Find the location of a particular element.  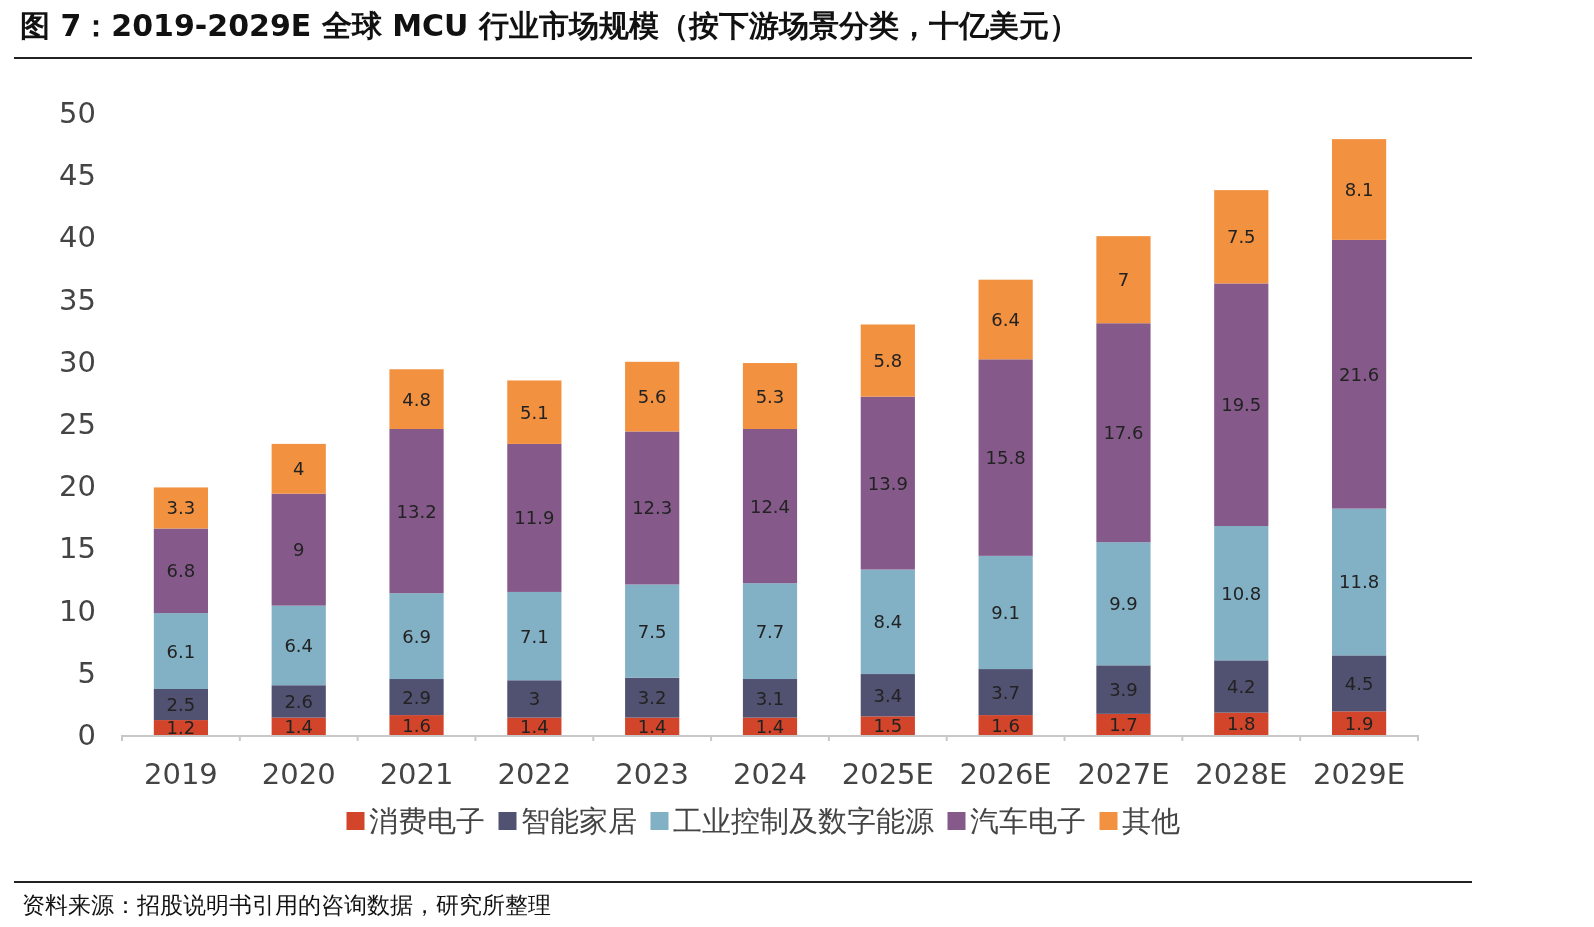

data-label: 7.5 is located at coordinates (652, 631).